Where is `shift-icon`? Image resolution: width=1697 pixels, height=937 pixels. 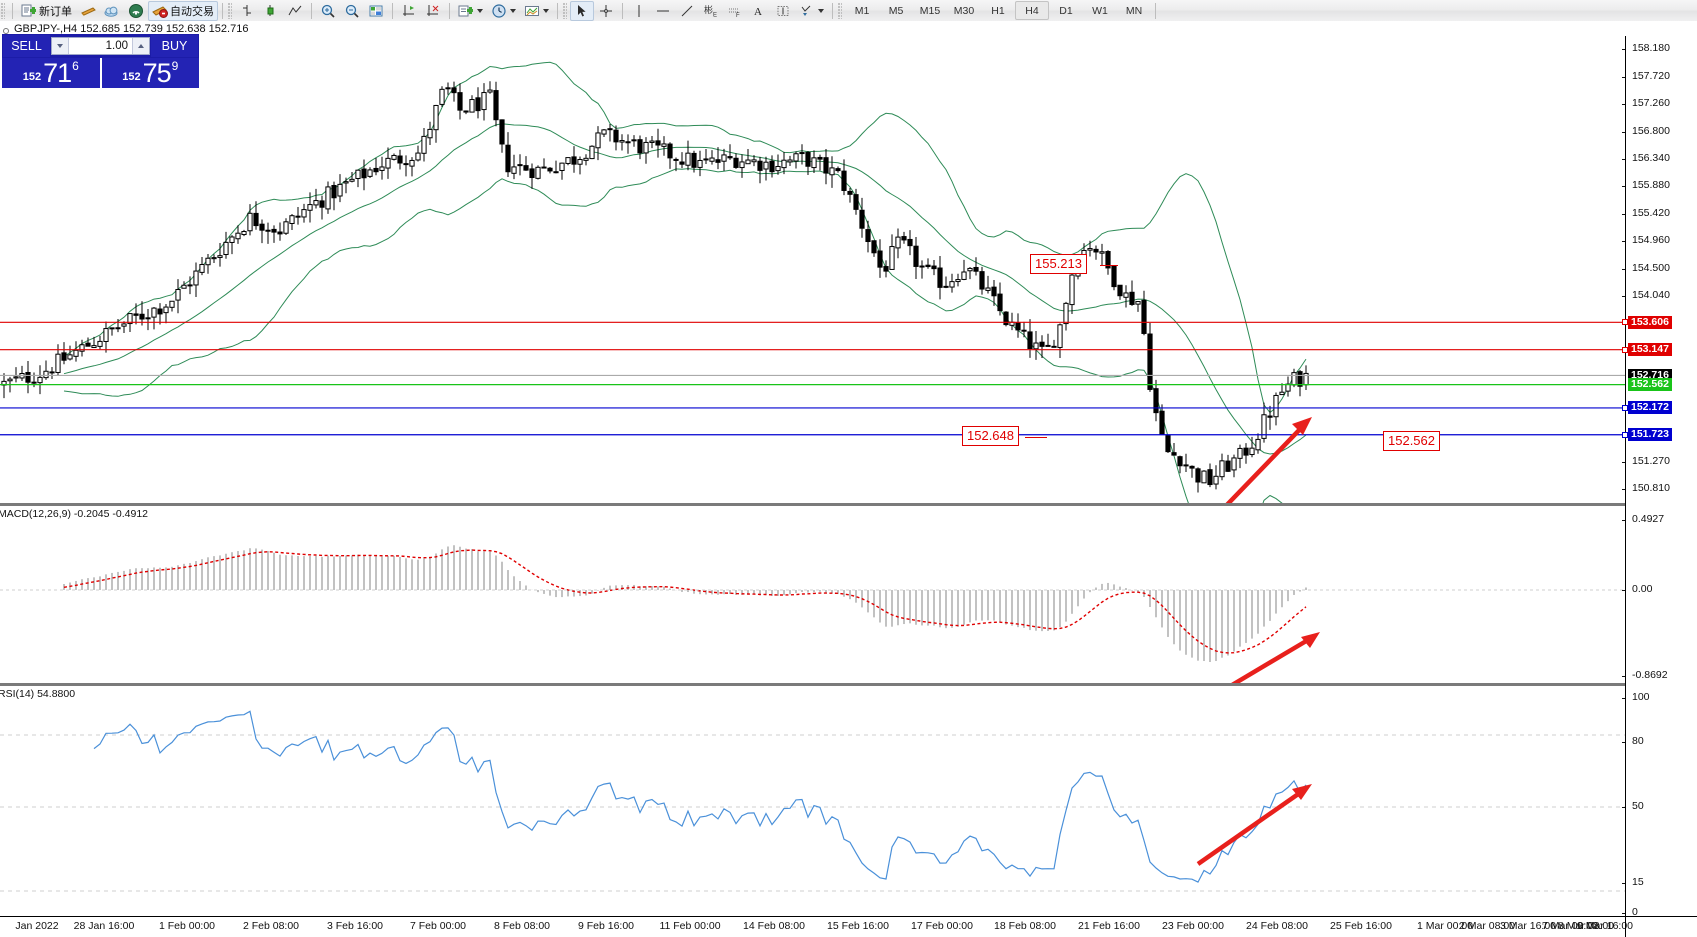 shift-icon is located at coordinates (408, 10).